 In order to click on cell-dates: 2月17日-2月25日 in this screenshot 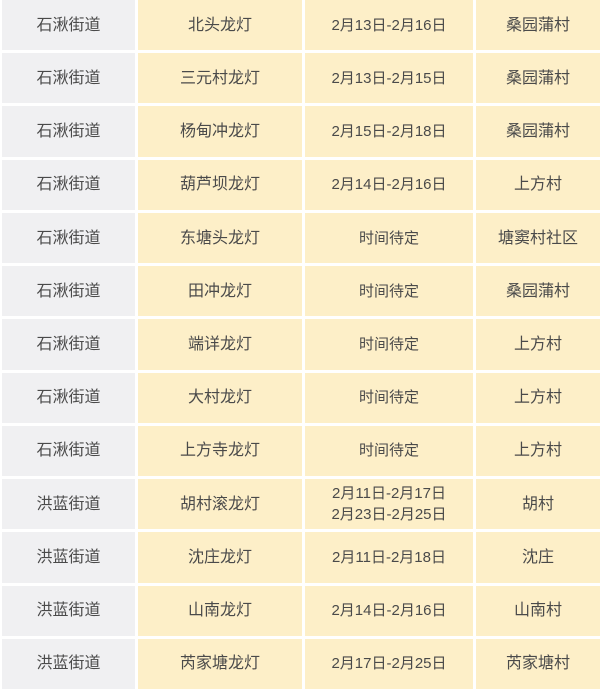, I will do `click(389, 663)`.